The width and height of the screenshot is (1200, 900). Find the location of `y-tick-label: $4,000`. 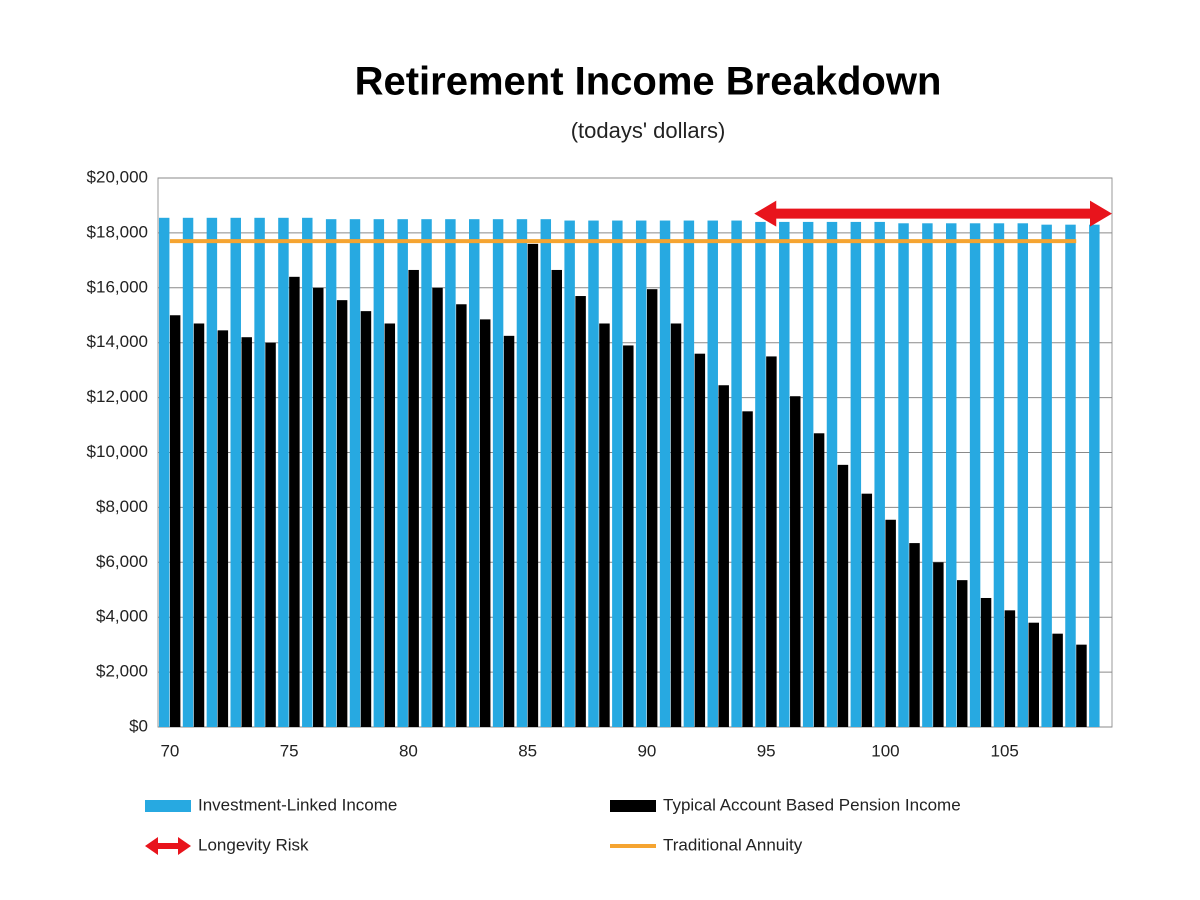

y-tick-label: $4,000 is located at coordinates (122, 616).